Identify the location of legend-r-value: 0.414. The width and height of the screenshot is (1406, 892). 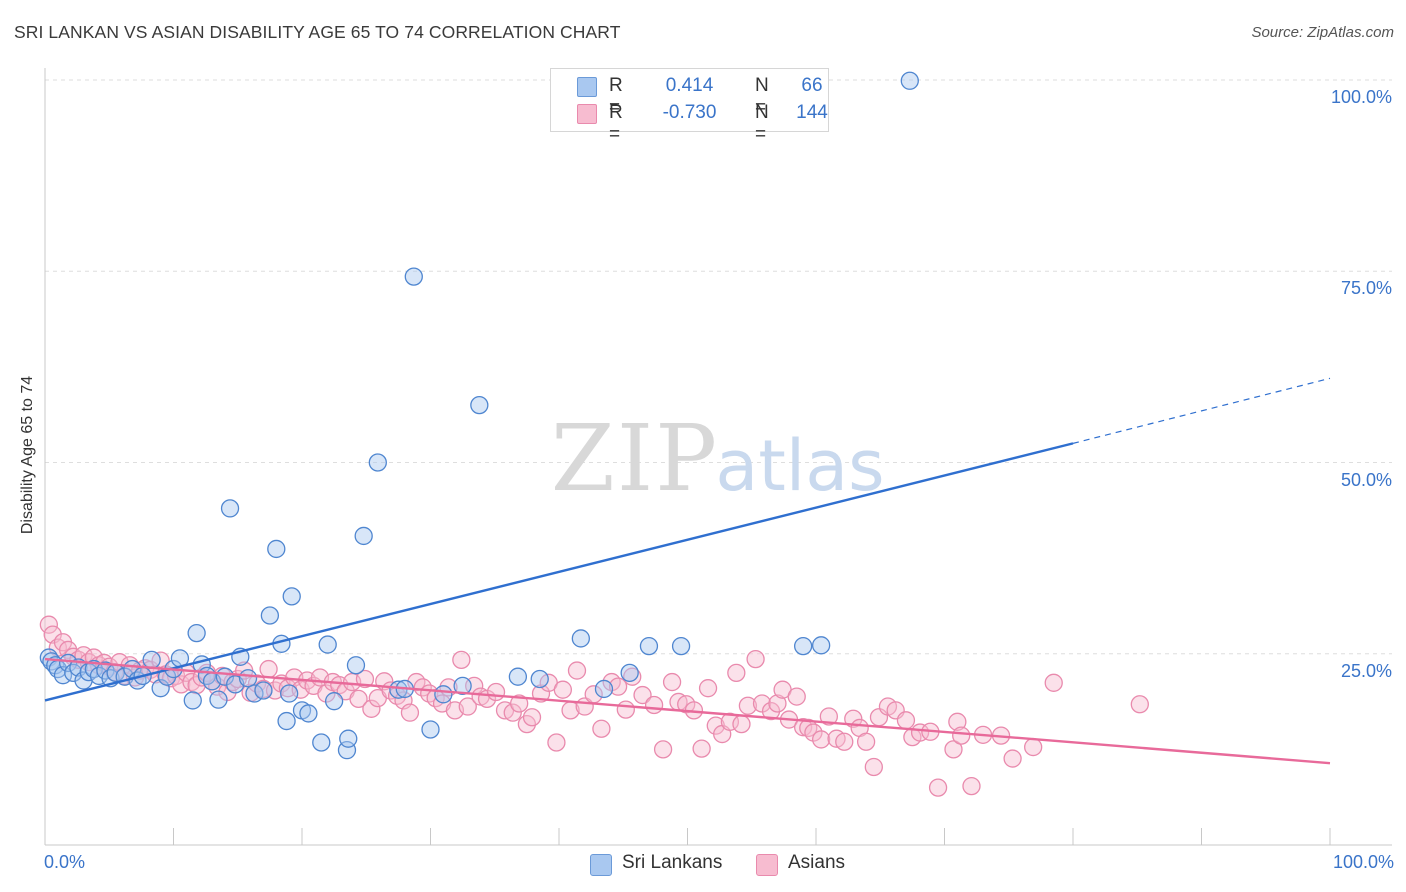
(689, 85).